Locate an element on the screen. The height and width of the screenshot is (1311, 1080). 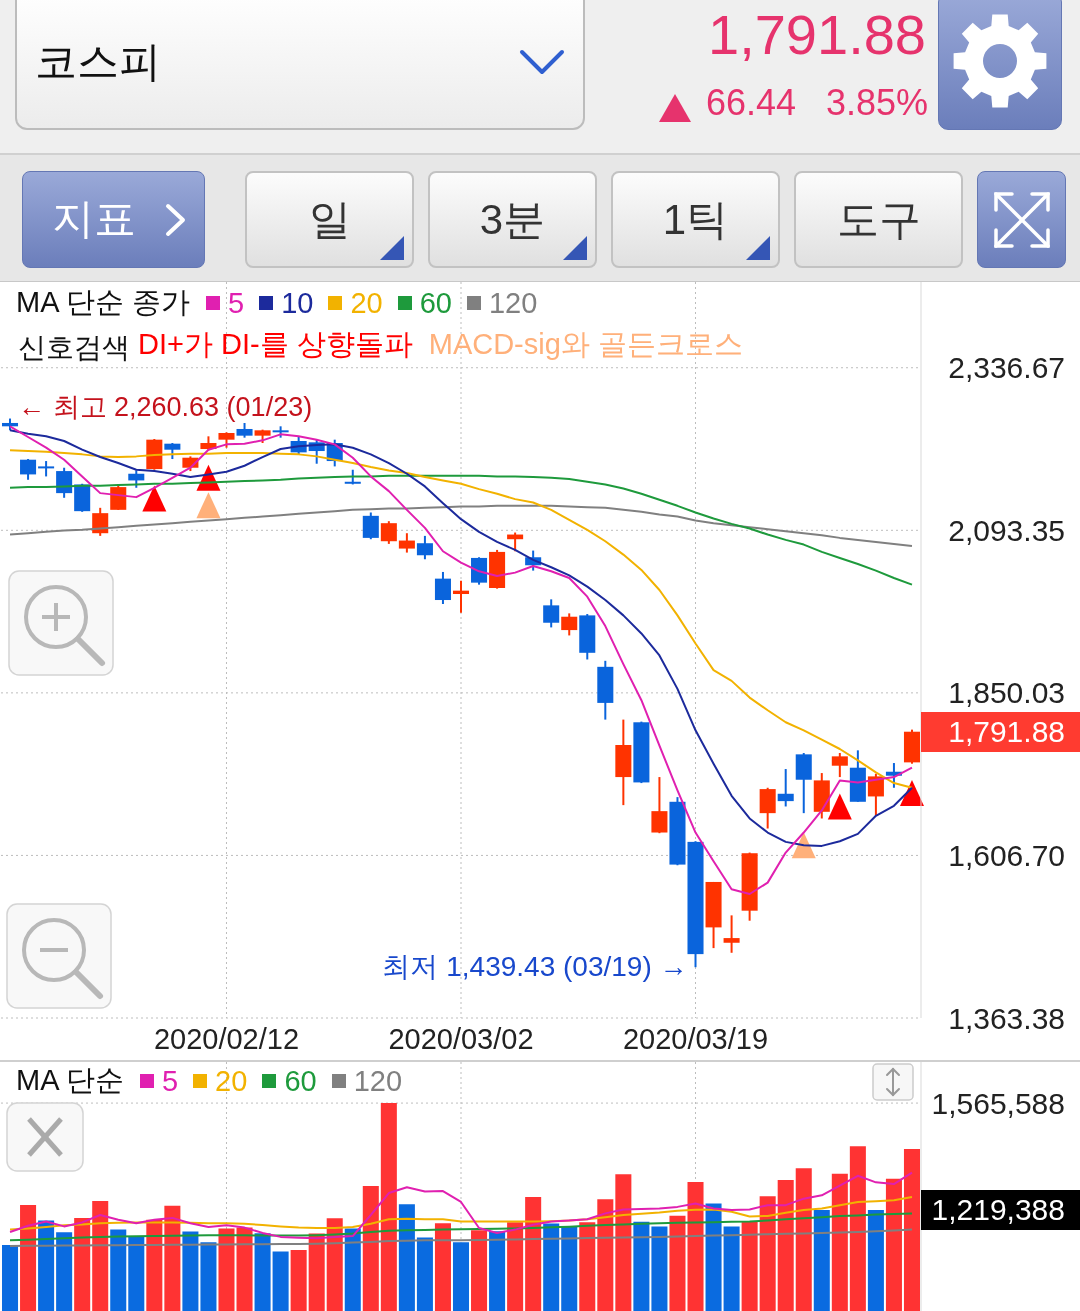
y-tick-label: 2,093.35 is located at coordinates (1006, 530).